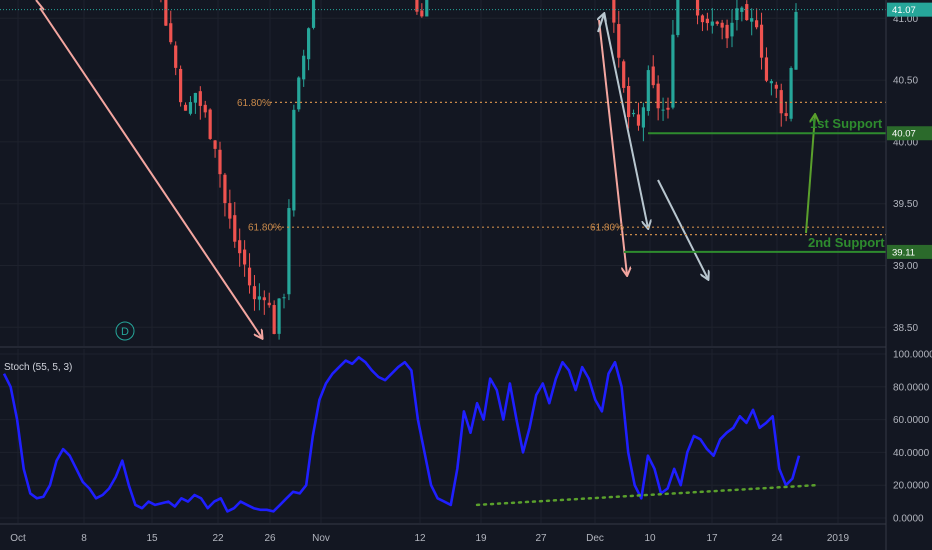  I want to click on price-tick-label: 41.00, so click(905, 19).